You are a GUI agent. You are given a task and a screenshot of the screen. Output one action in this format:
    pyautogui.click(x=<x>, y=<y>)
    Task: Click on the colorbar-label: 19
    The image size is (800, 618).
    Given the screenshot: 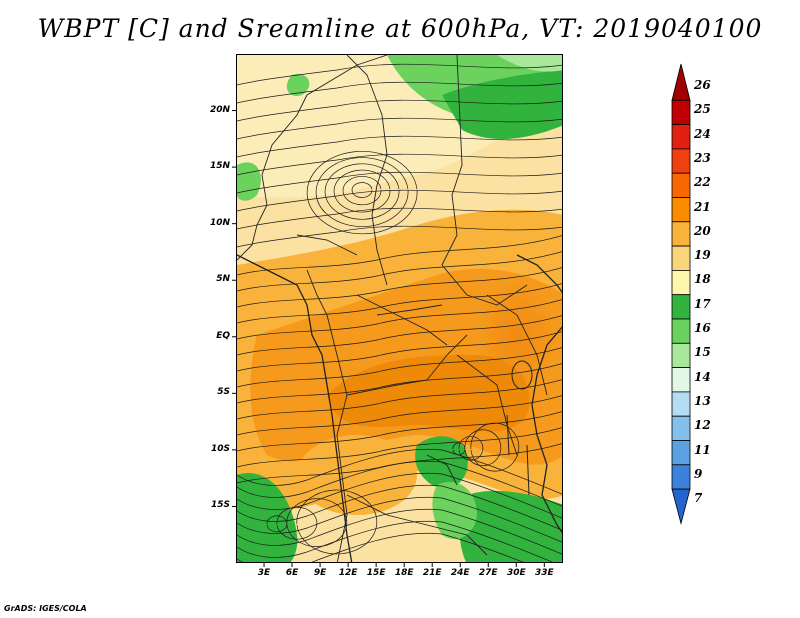 What is the action you would take?
    pyautogui.click(x=702, y=255)
    